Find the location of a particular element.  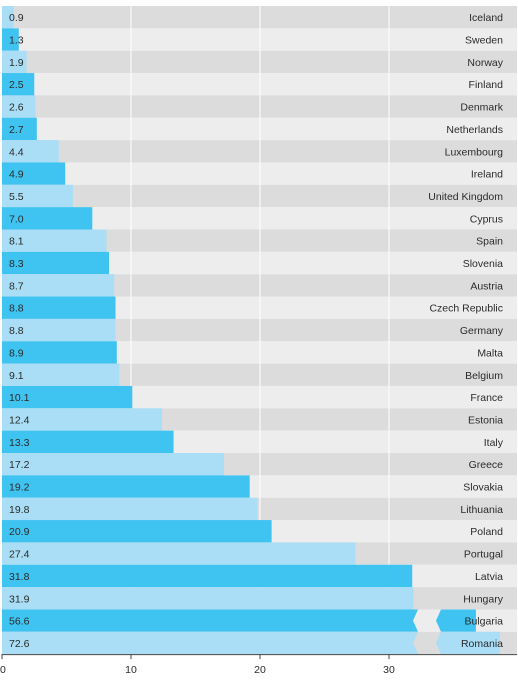

value-label: 13.3 is located at coordinates (19, 443).